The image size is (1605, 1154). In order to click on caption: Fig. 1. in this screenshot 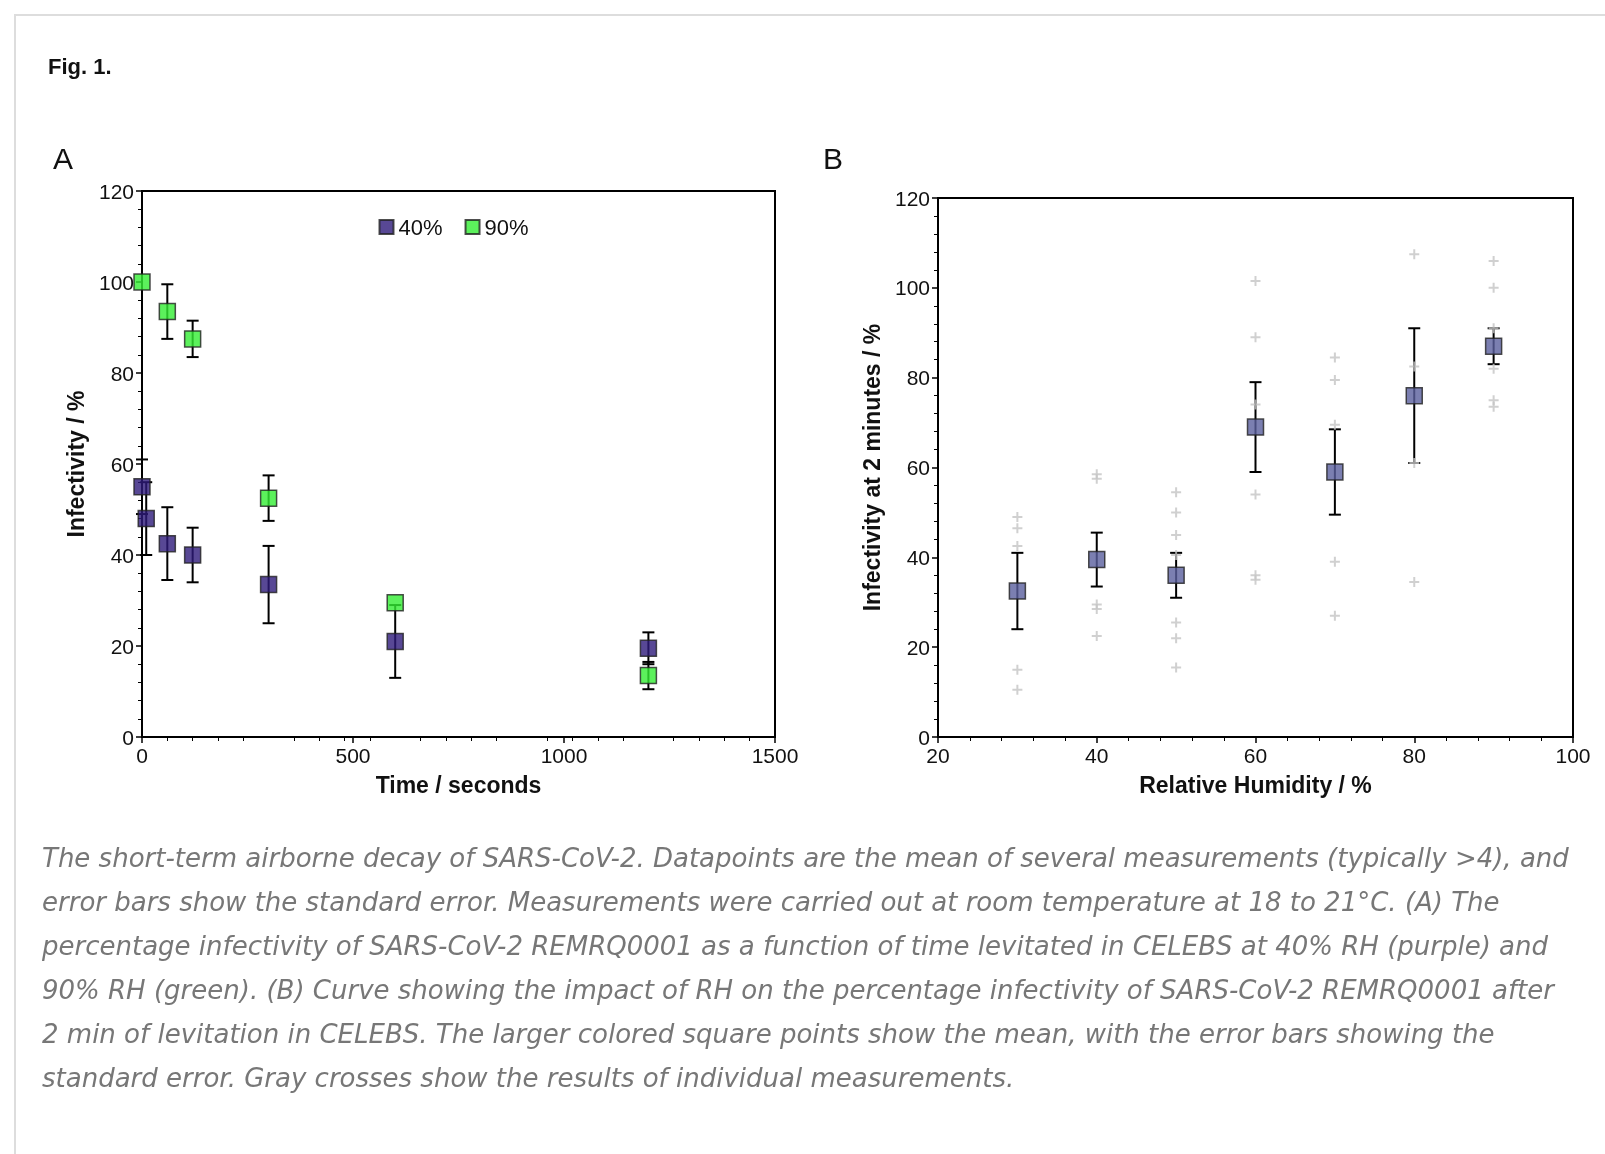, I will do `click(80, 67)`.